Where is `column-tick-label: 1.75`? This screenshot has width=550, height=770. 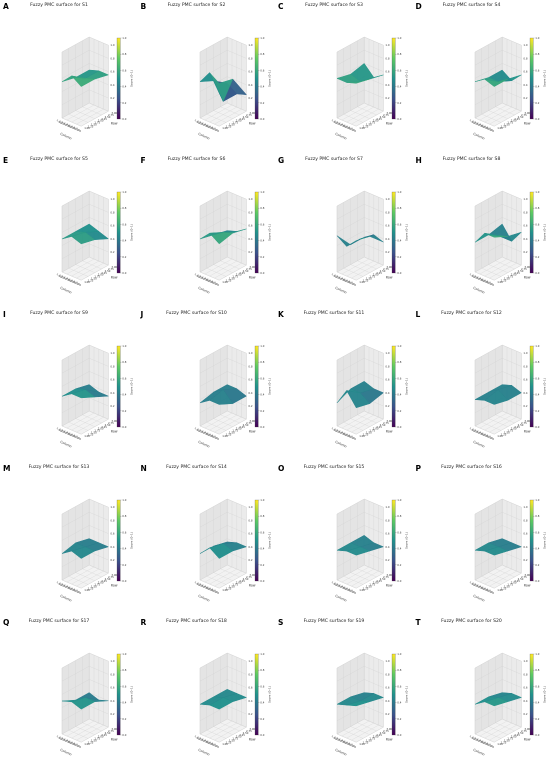 column-tick-label: 1.75 is located at coordinates (341, 432).